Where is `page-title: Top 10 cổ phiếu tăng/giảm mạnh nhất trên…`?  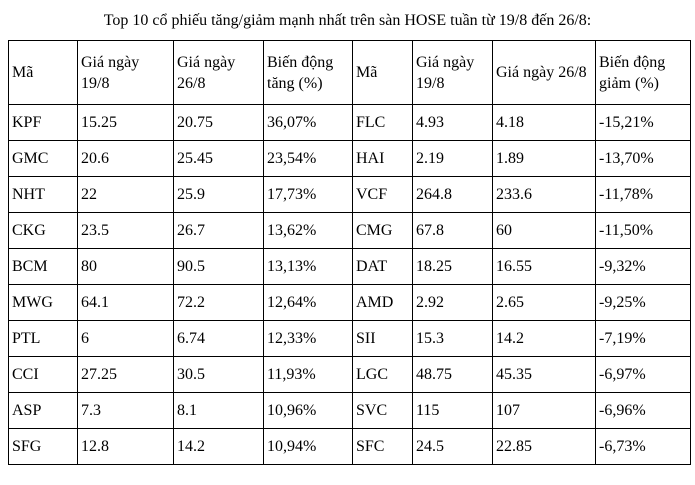
page-title: Top 10 cổ phiếu tăng/giảm mạnh nhất trên… is located at coordinates (347, 20).